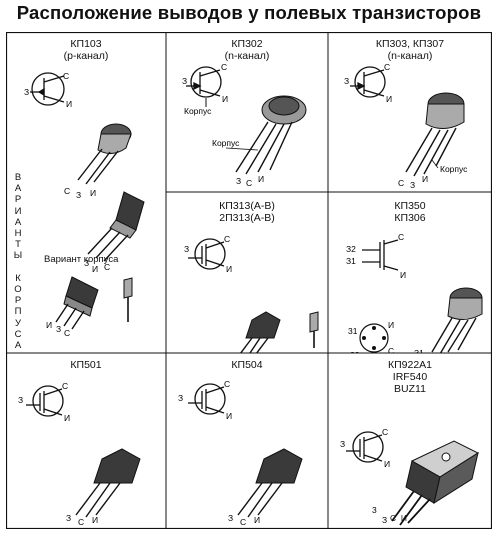 The image size is (498, 533). I want to click on cell-title: КП501, so click(86, 365).